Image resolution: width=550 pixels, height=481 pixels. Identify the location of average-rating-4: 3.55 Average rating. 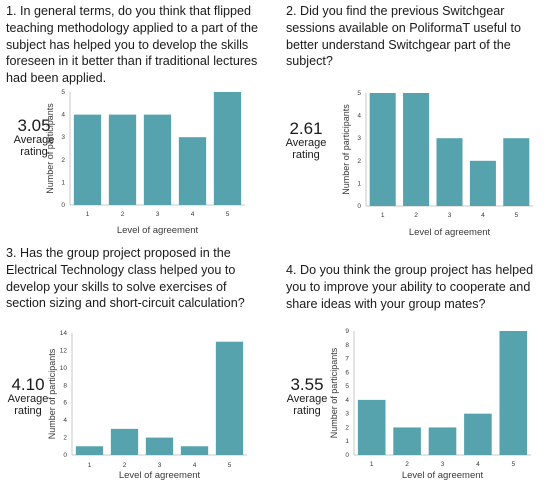
(307, 396).